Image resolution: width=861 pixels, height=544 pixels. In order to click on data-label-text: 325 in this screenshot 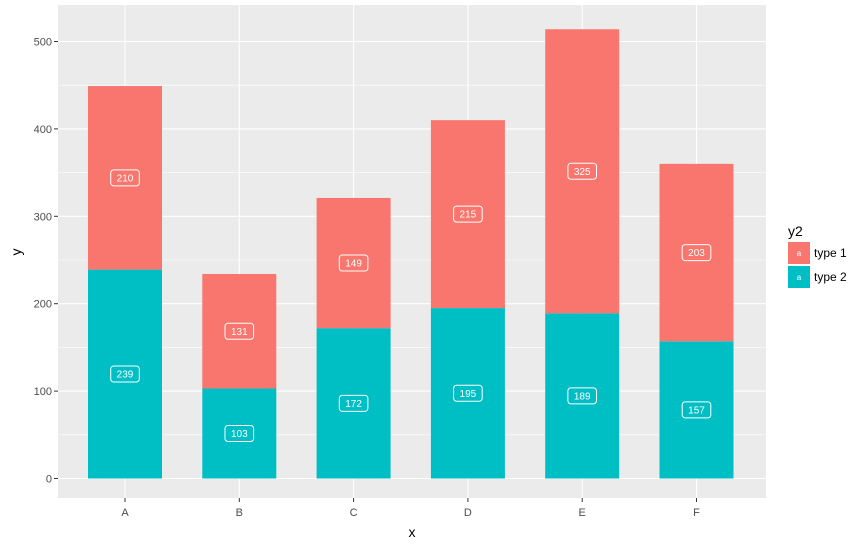, I will do `click(582, 172)`.